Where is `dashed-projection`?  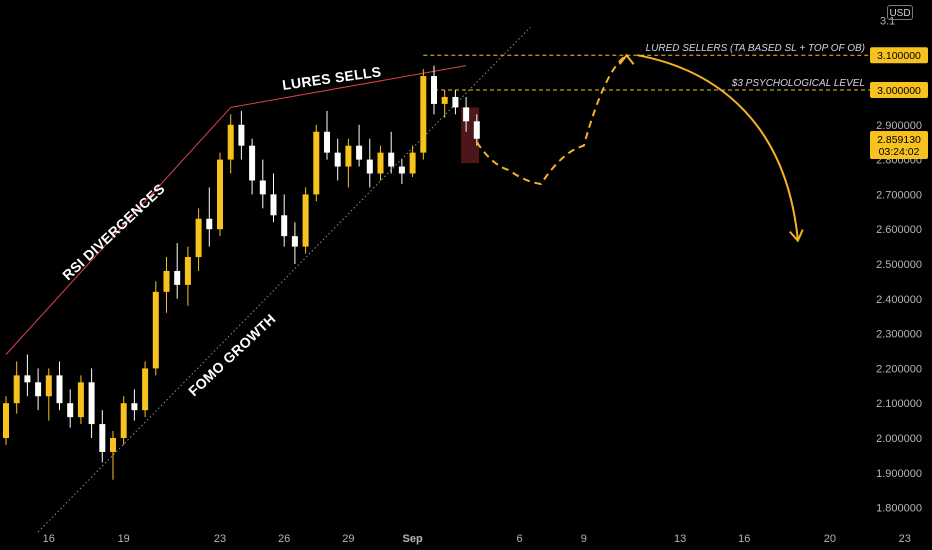 dashed-projection is located at coordinates (551, 120).